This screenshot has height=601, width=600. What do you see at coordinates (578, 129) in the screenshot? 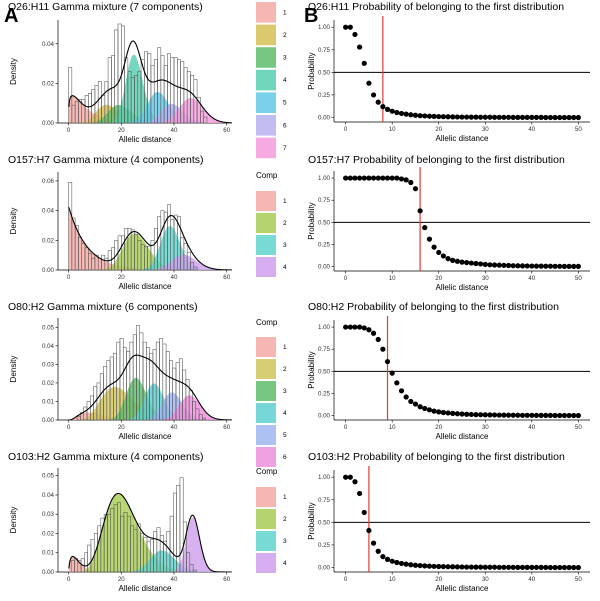
I see `x-tick-label: 50` at bounding box center [578, 129].